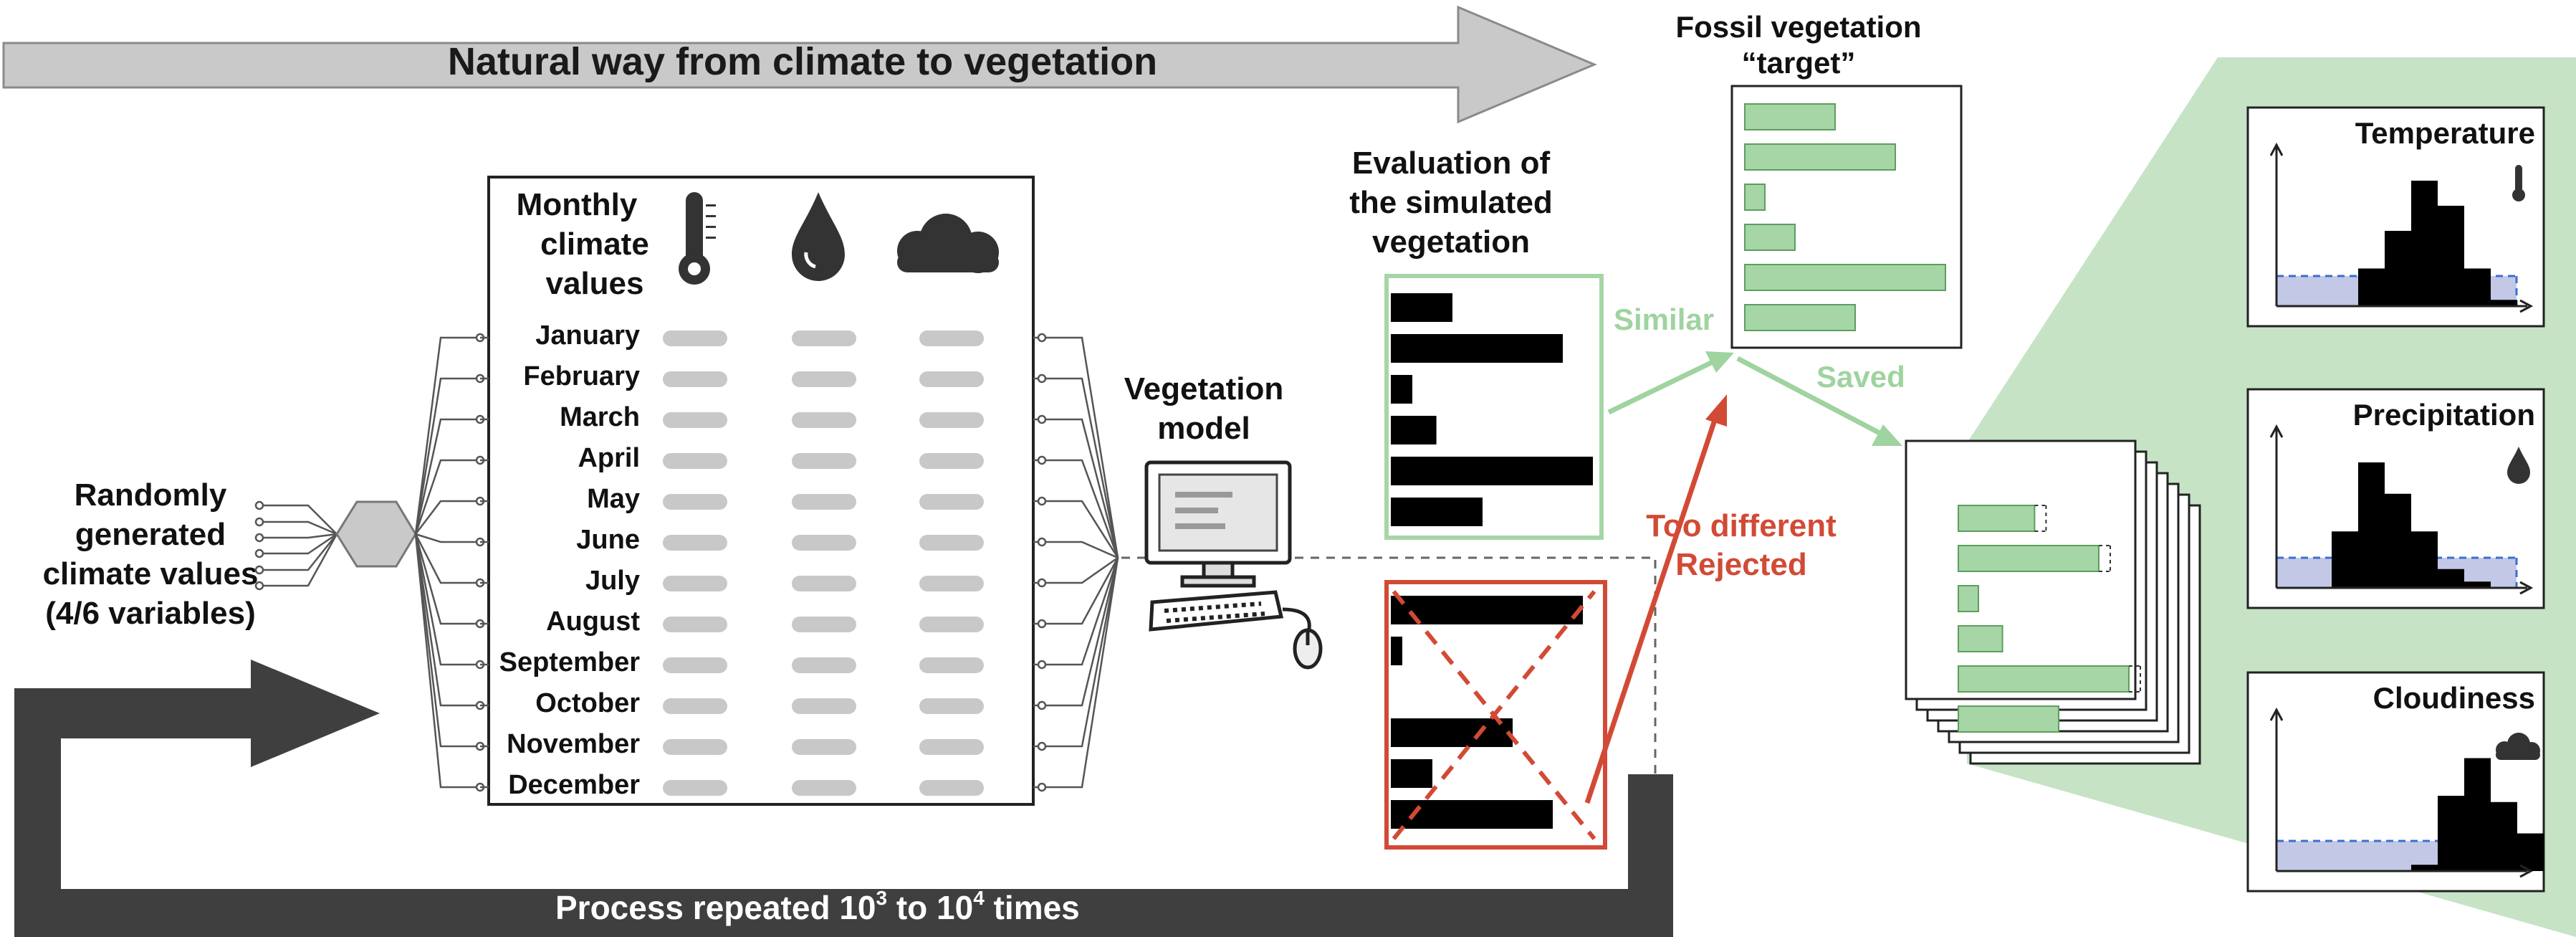  What do you see at coordinates (715, 908) in the screenshot?
I see `repeat-label-main: Process repeated 10` at bounding box center [715, 908].